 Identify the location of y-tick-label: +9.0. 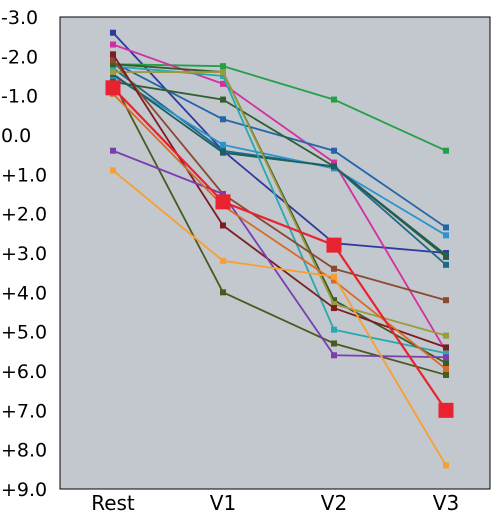
(24, 490).